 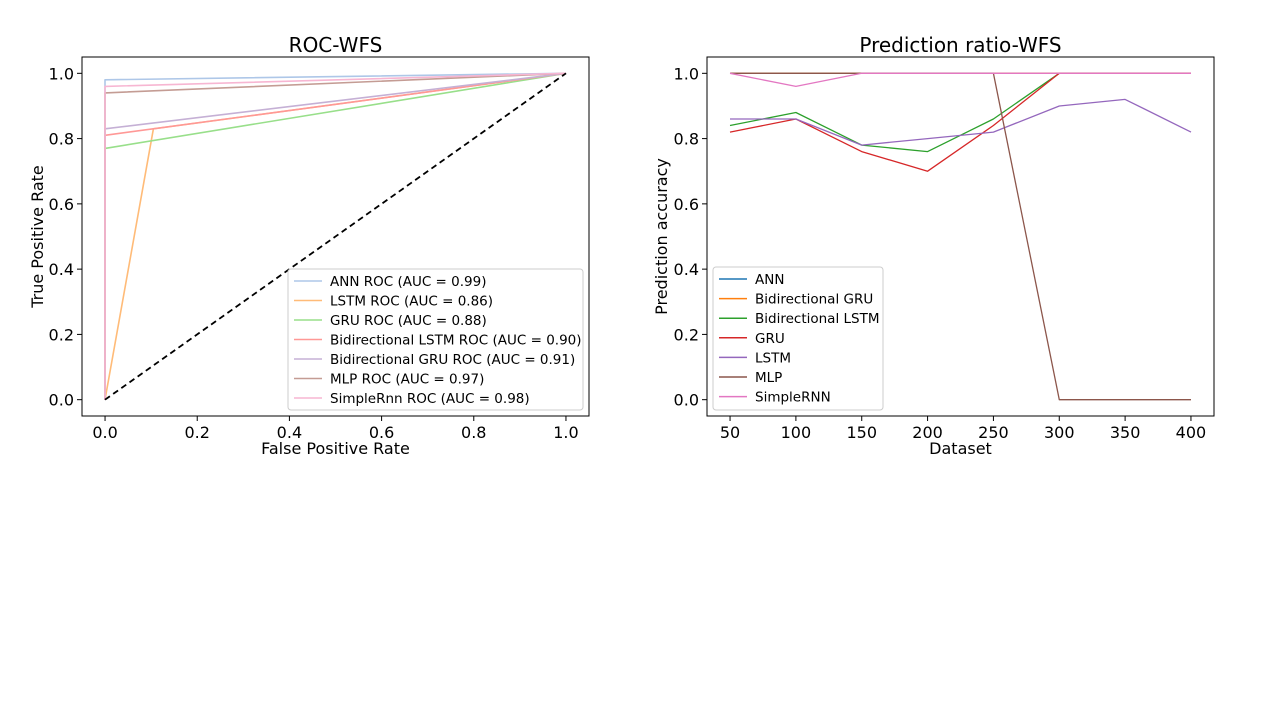 What do you see at coordinates (289, 432) in the screenshot?
I see `x-tick-label: 0.4` at bounding box center [289, 432].